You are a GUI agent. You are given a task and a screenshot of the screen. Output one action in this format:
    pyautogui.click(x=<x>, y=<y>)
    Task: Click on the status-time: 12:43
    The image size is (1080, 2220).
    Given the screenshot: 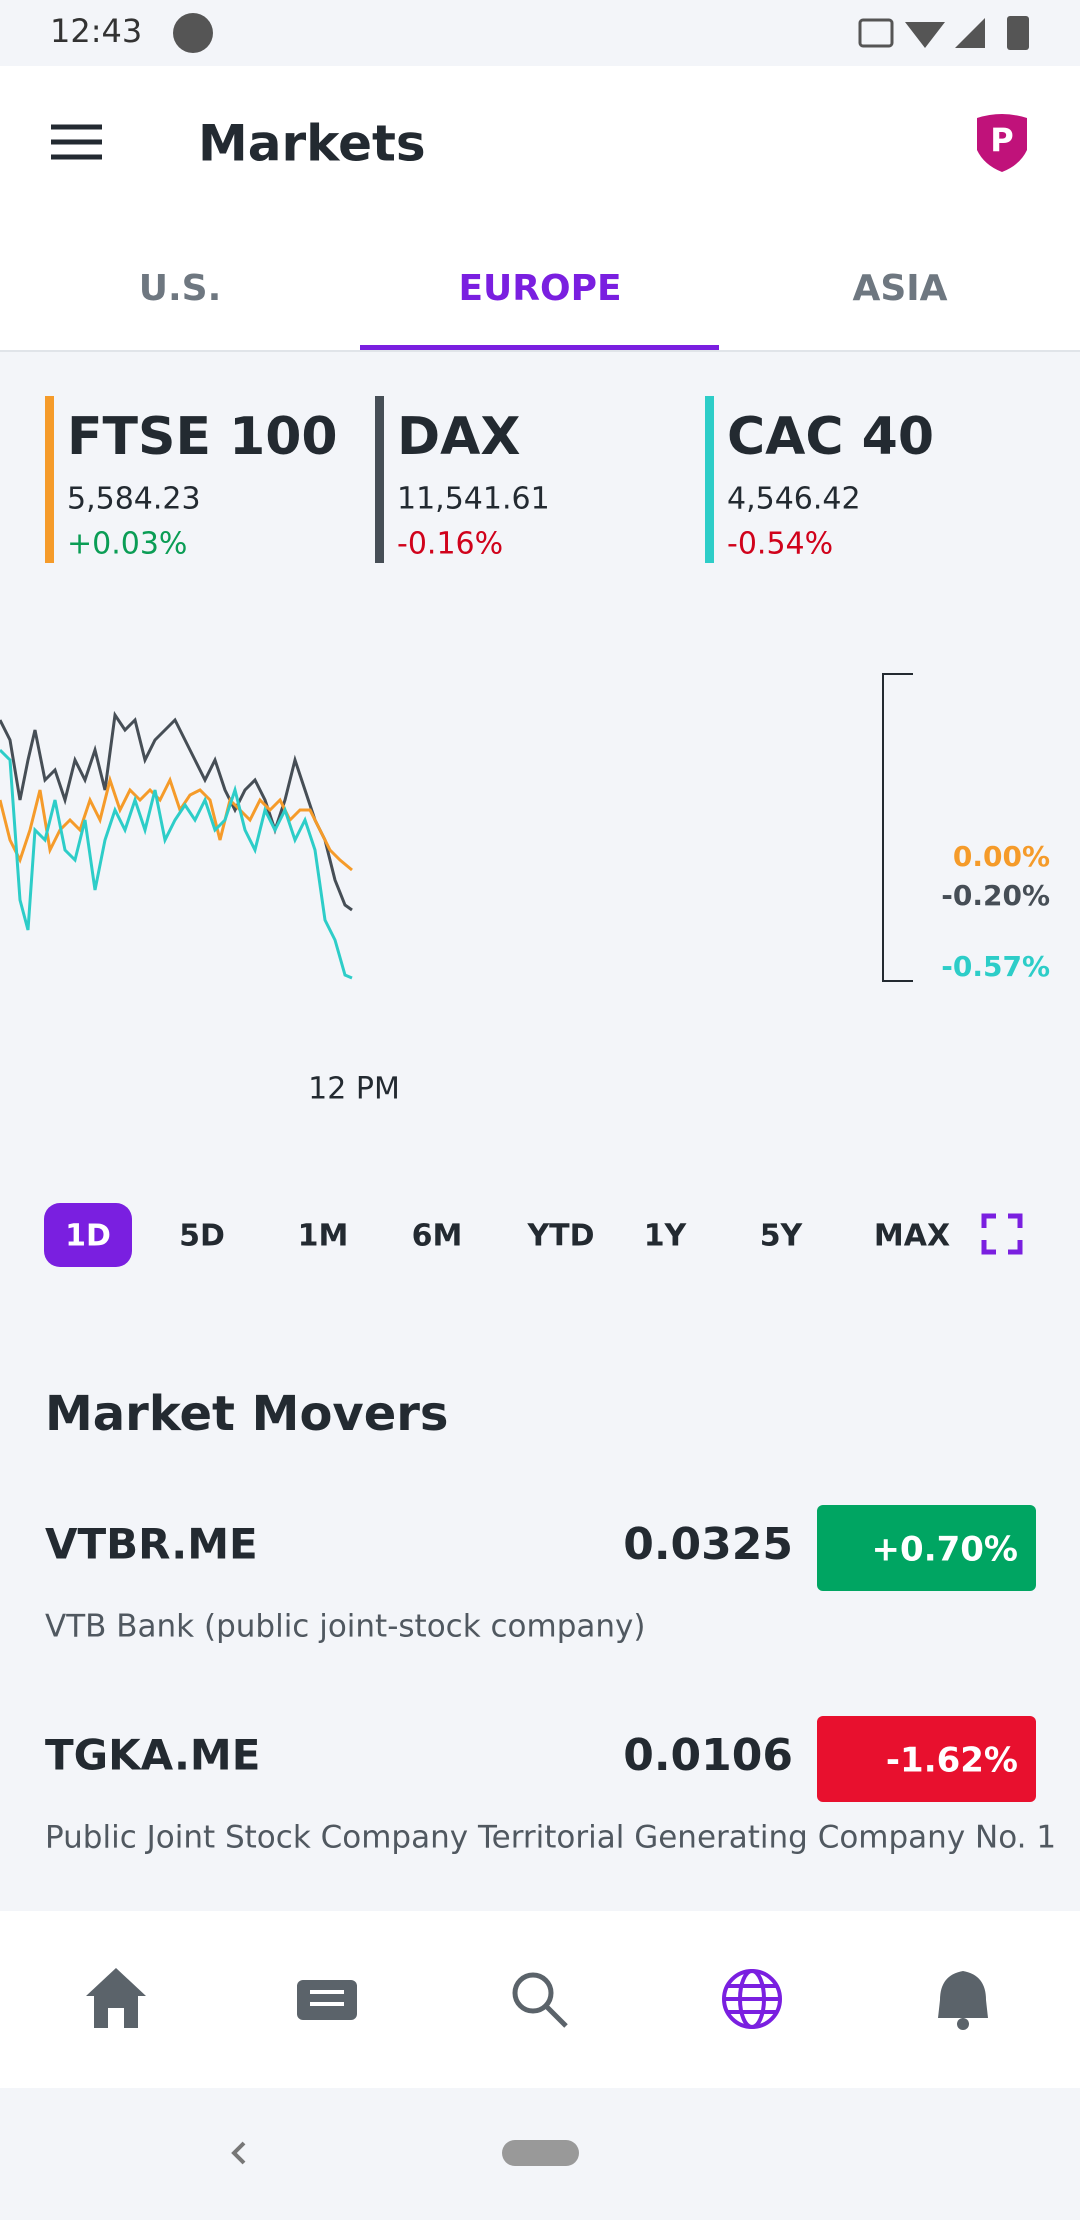 What is the action you would take?
    pyautogui.click(x=96, y=31)
    